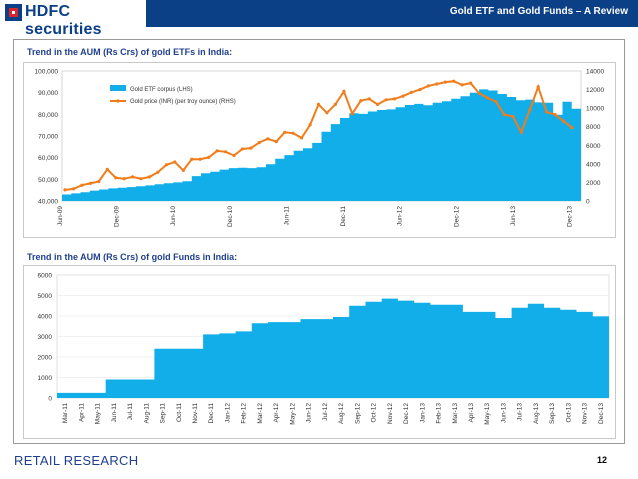  What do you see at coordinates (13, 12) in the screenshot?
I see `hdfc-square-icon` at bounding box center [13, 12].